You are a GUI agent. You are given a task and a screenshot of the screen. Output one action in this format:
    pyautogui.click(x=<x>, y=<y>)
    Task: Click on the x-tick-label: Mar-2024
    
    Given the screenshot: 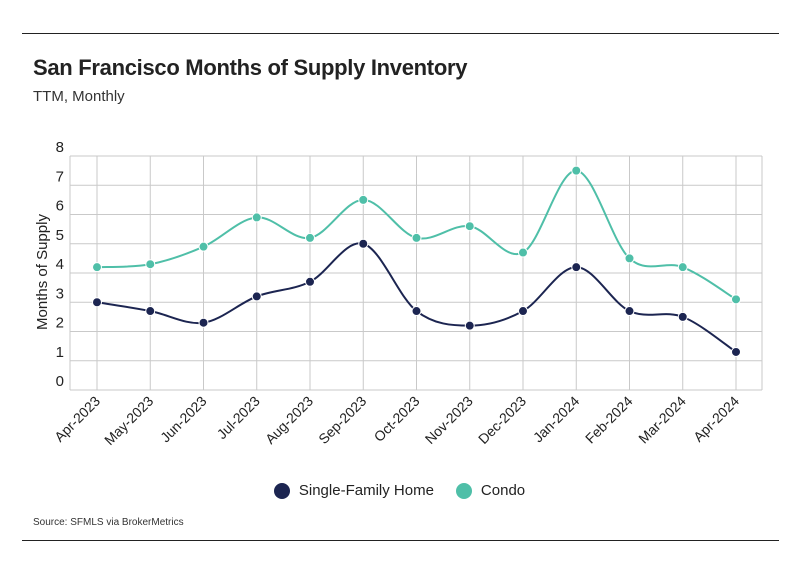 What is the action you would take?
    pyautogui.click(x=662, y=420)
    